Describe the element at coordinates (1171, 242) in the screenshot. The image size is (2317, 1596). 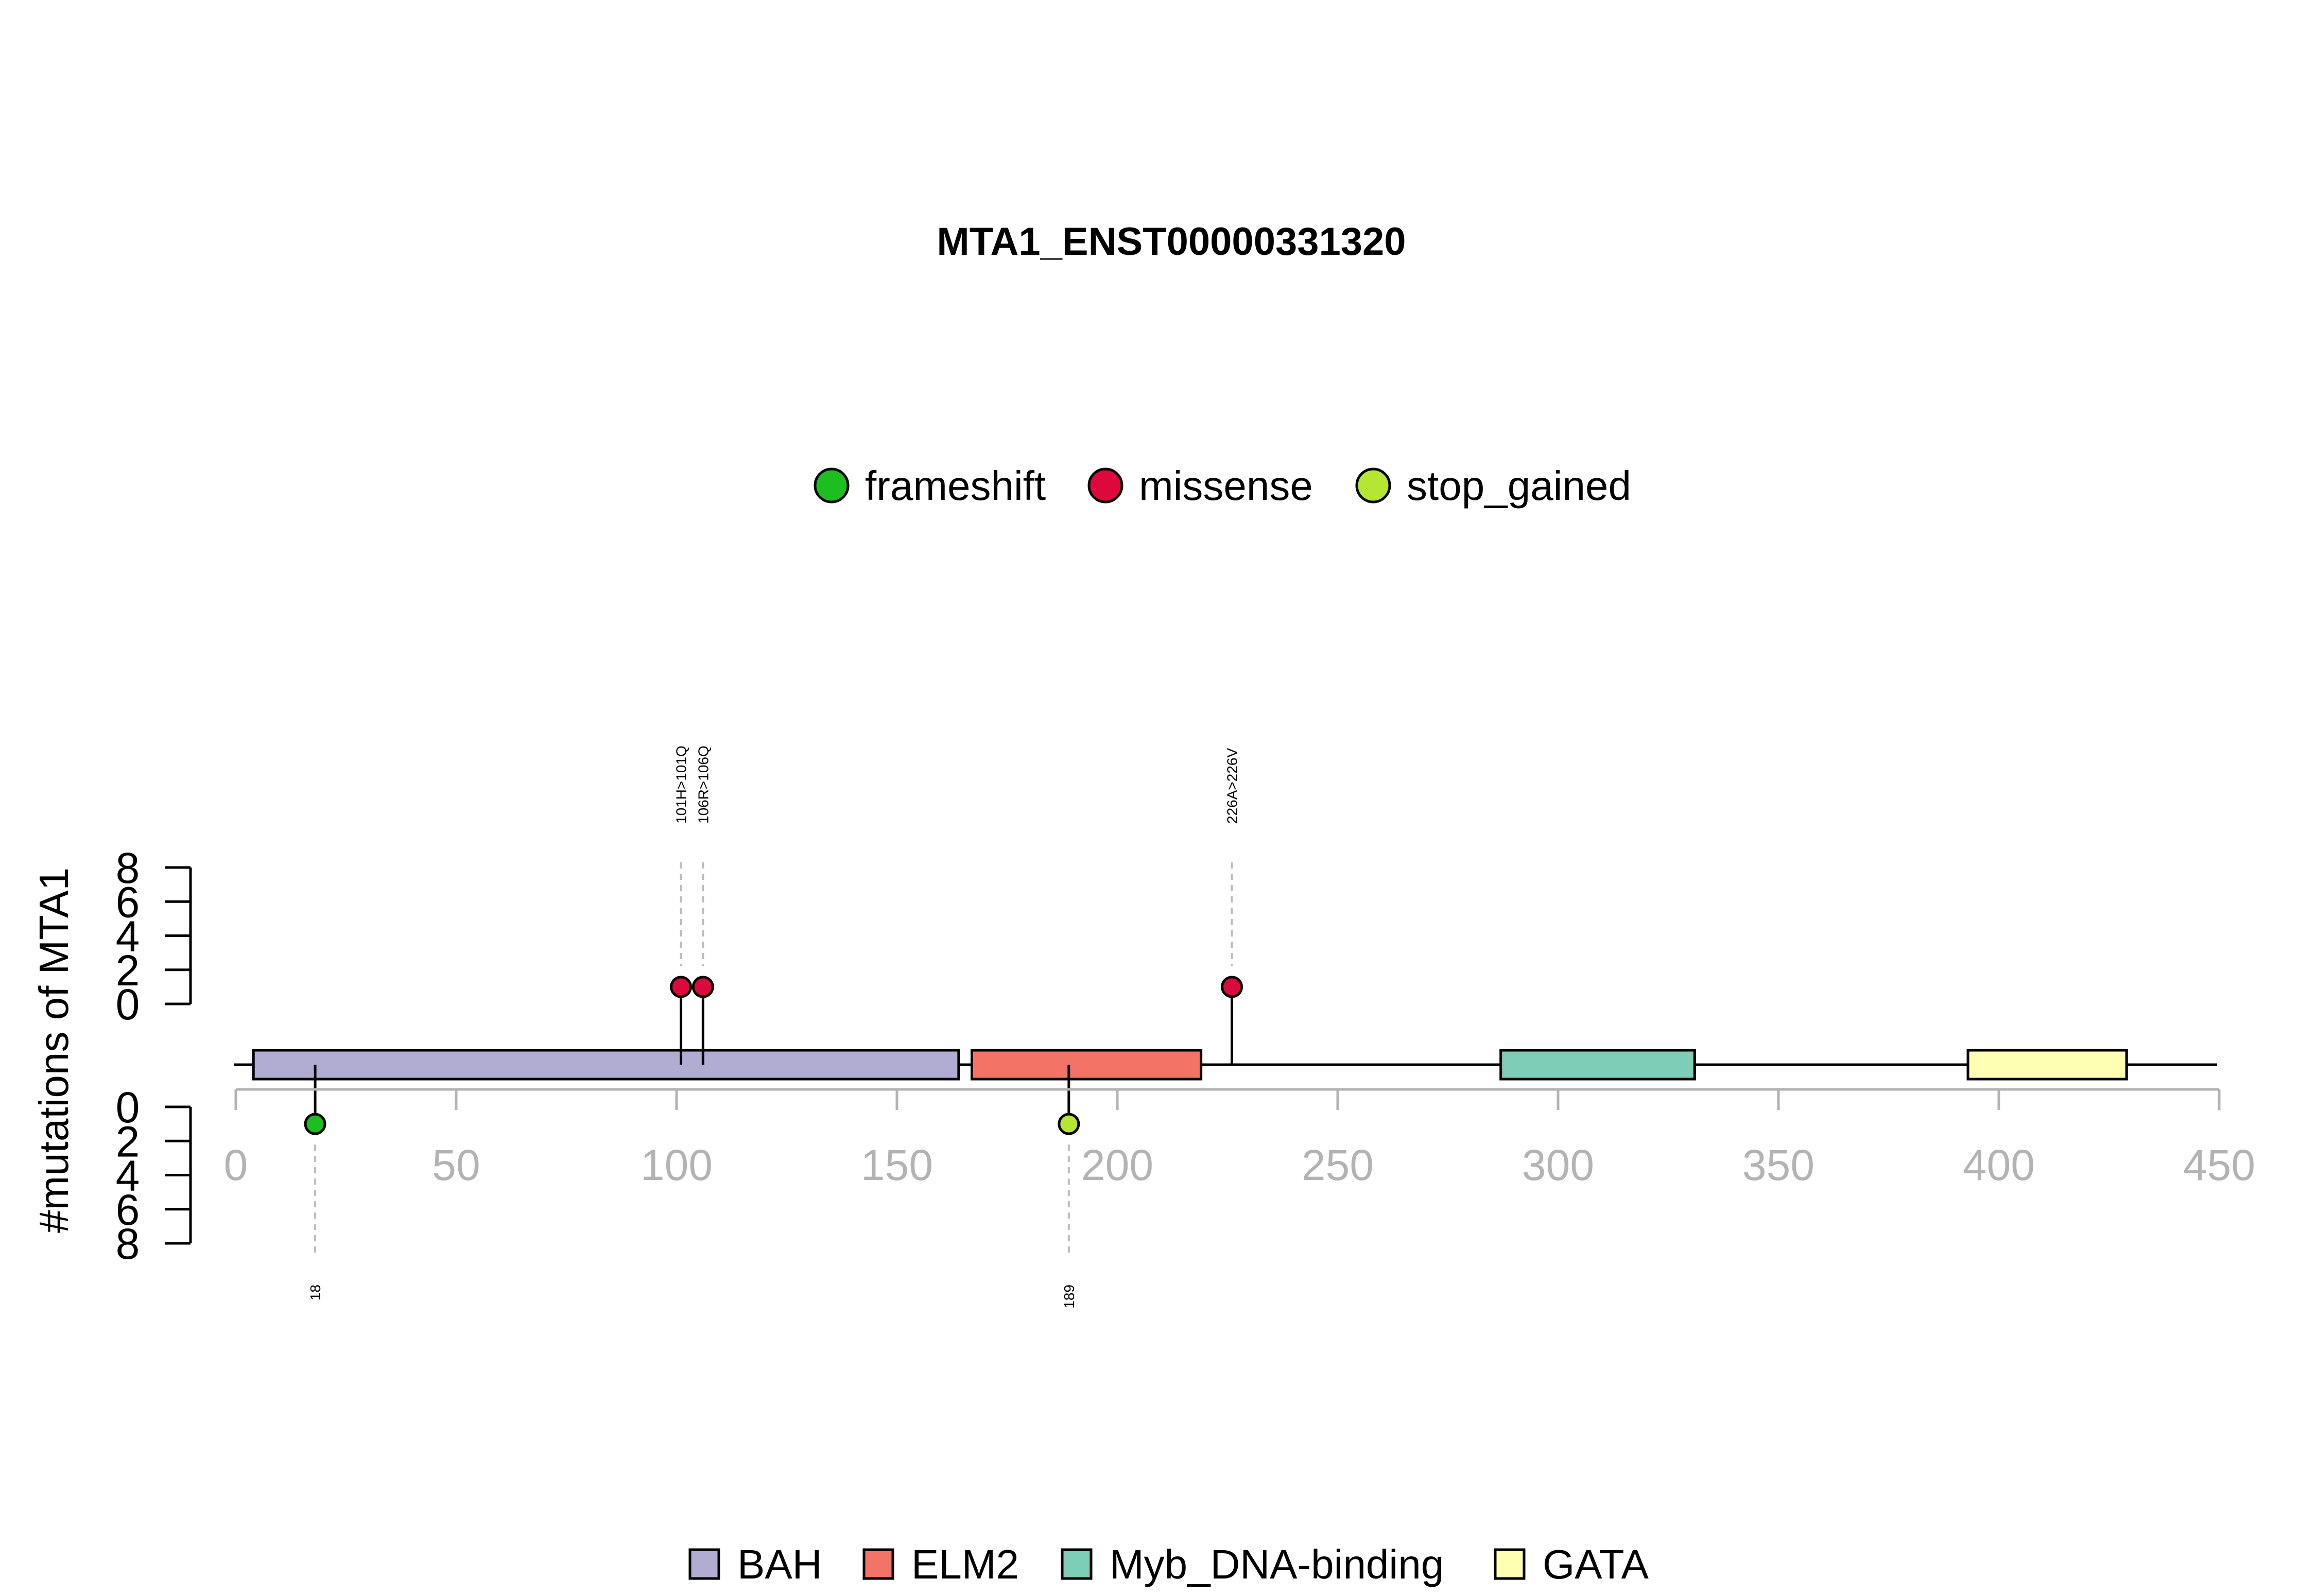
I see `chart-title: MTA1_ENST00000331320` at that location.